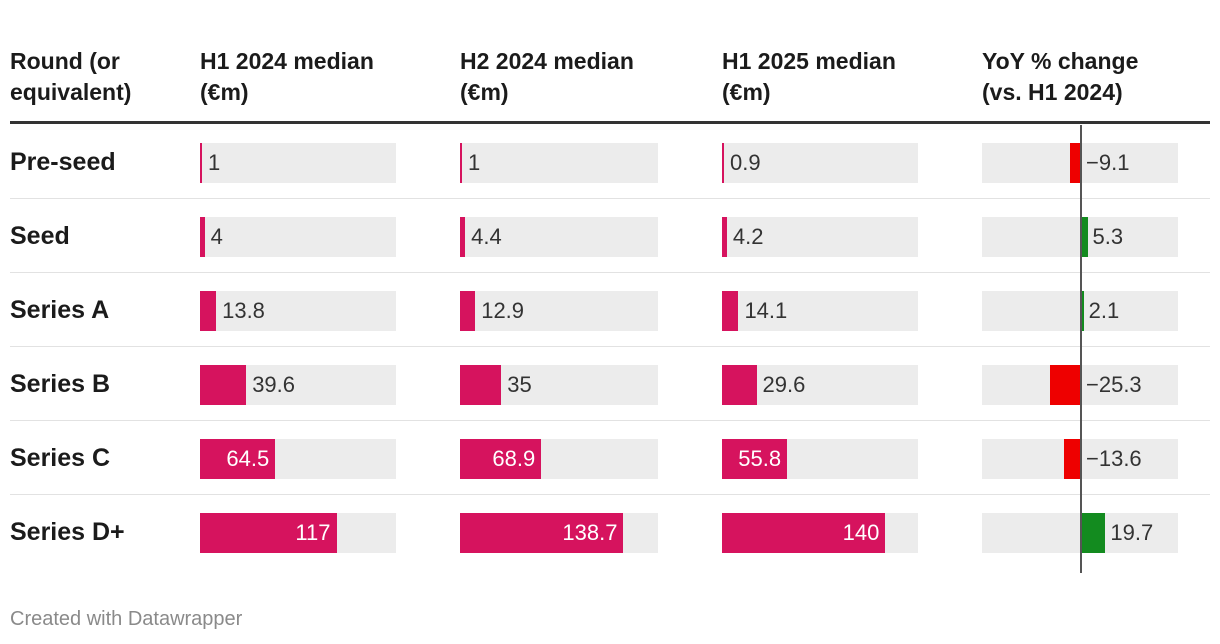 Image resolution: width=1220 pixels, height=644 pixels. I want to click on bar-track: 68.9, so click(559, 459).